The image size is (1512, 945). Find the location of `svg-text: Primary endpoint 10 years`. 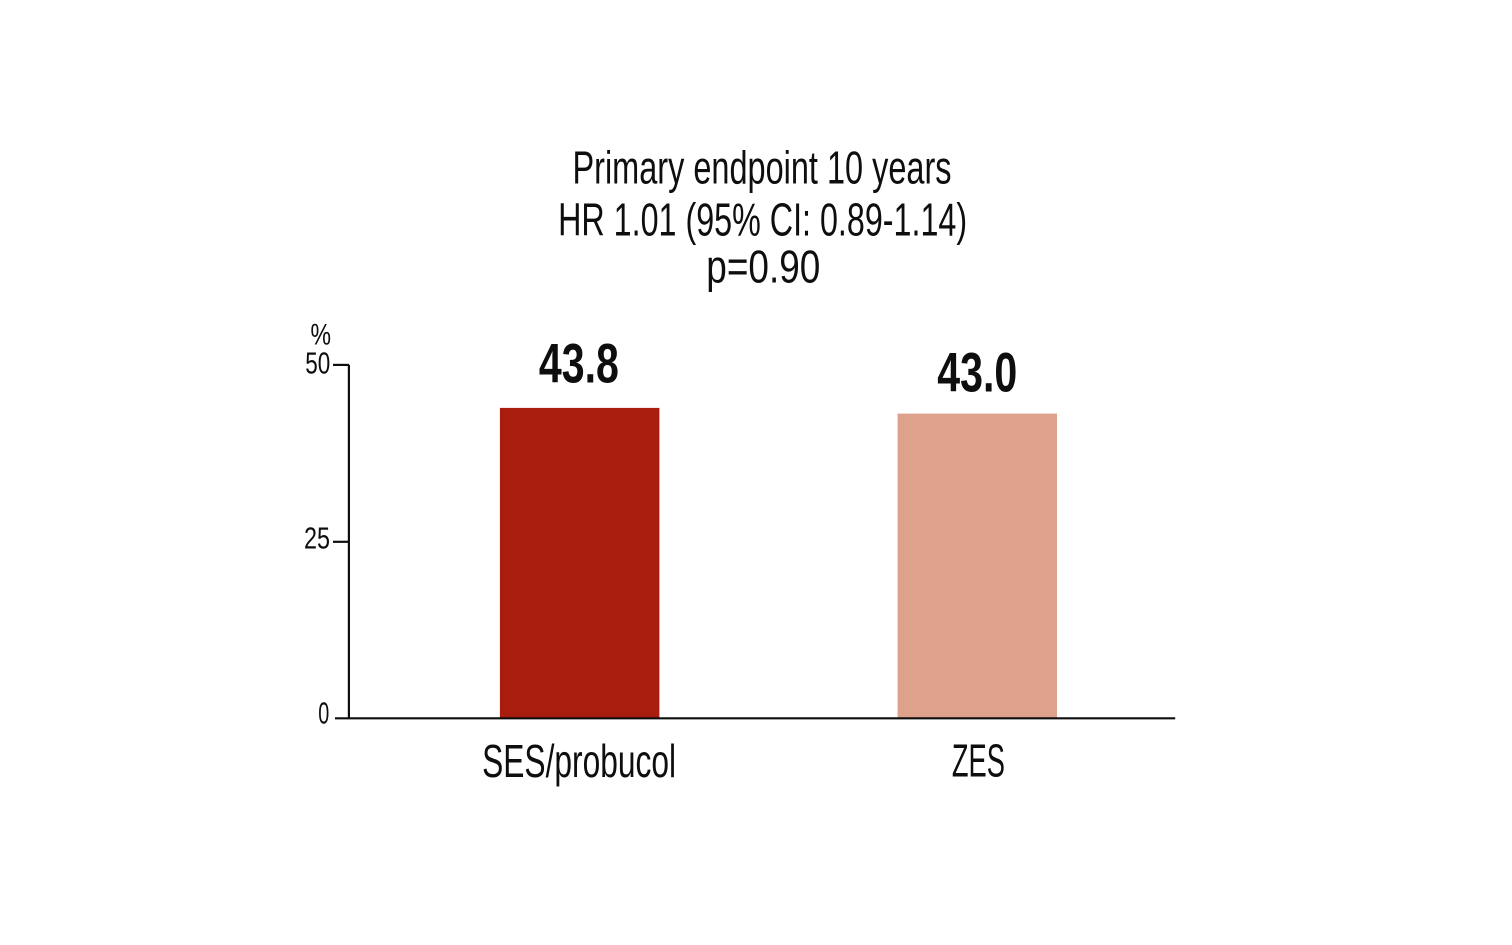

svg-text: Primary endpoint 10 years is located at coordinates (762, 168).